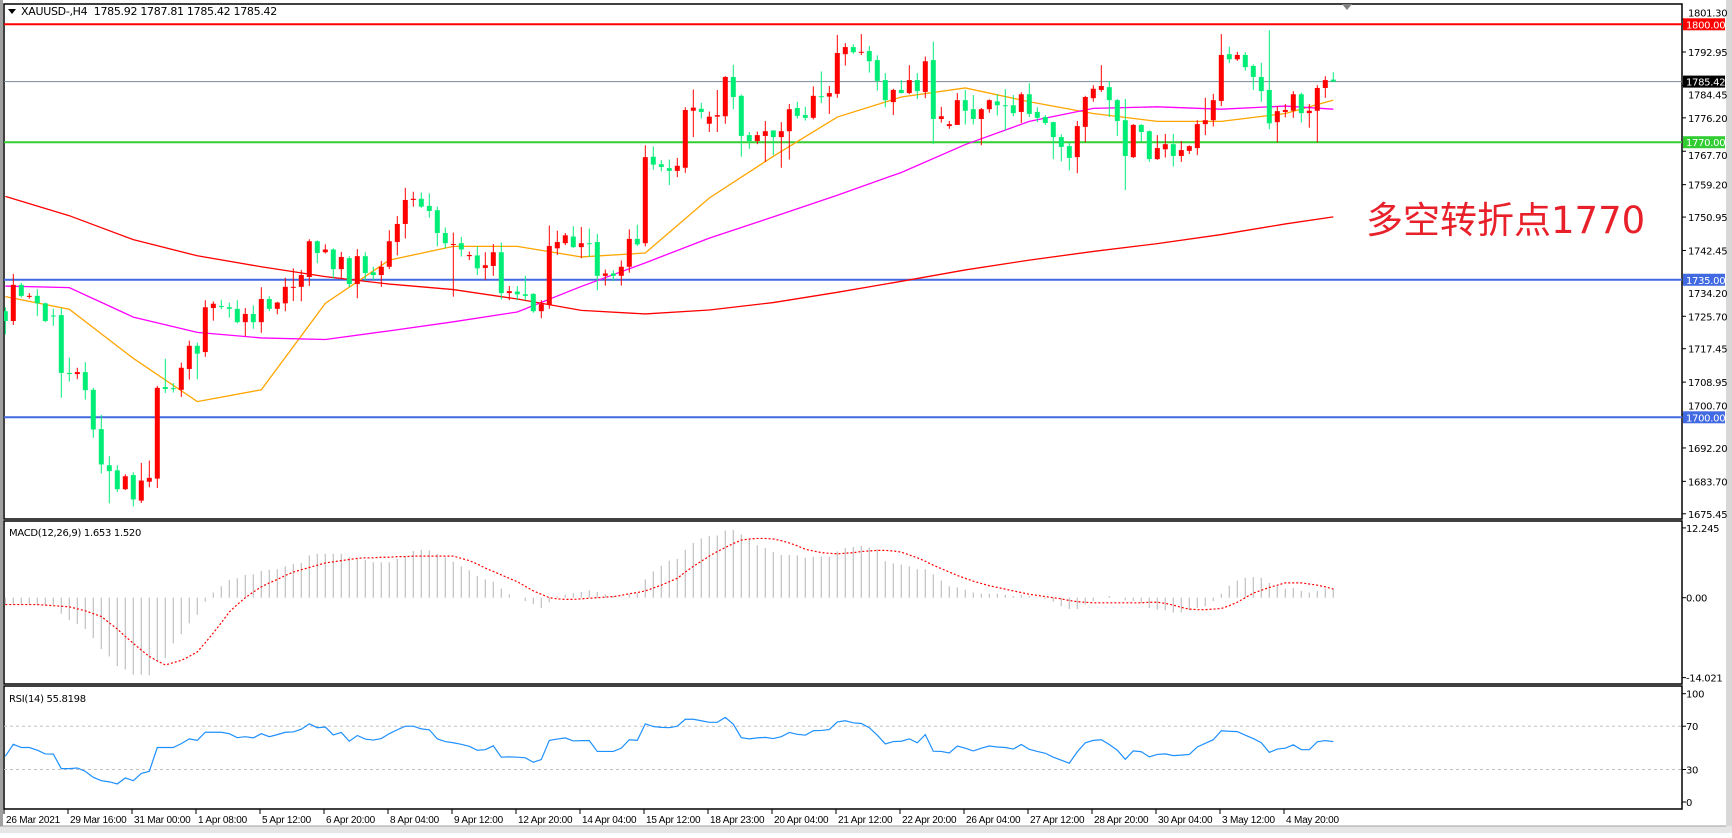 This screenshot has height=838, width=1732. What do you see at coordinates (1707, 13) in the screenshot?
I see `price-axis-label: 1801.30` at bounding box center [1707, 13].